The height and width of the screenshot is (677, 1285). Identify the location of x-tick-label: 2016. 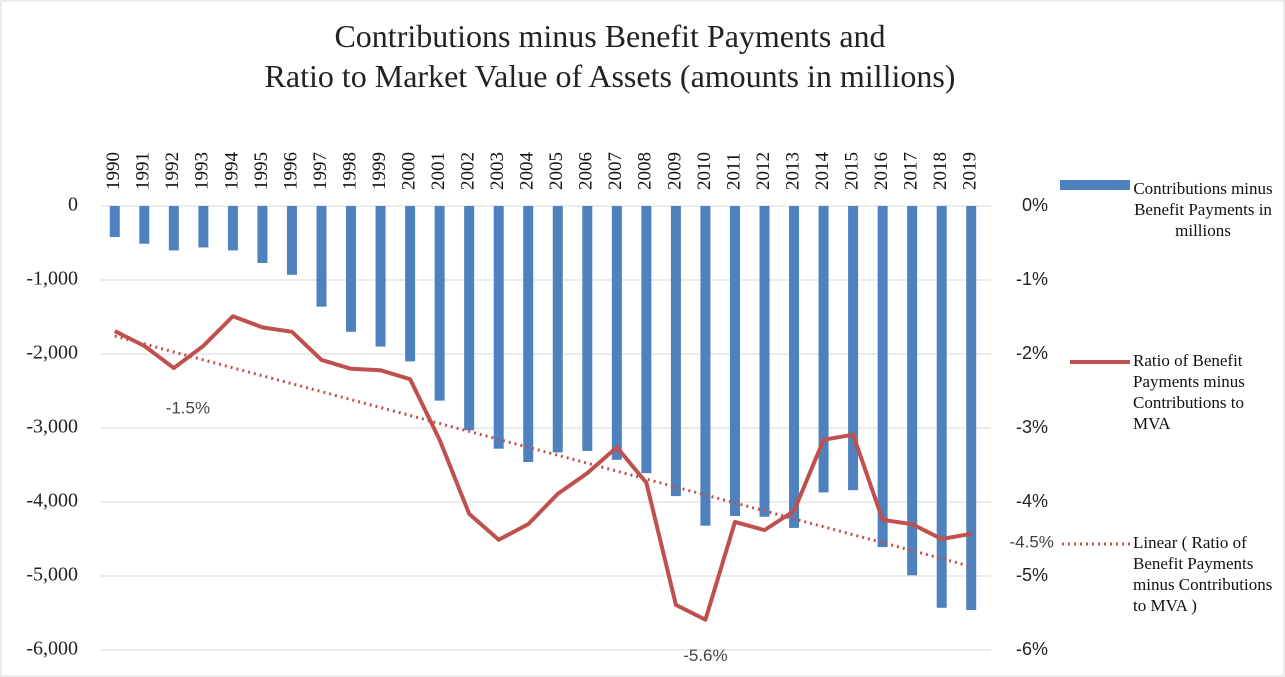
(881, 171).